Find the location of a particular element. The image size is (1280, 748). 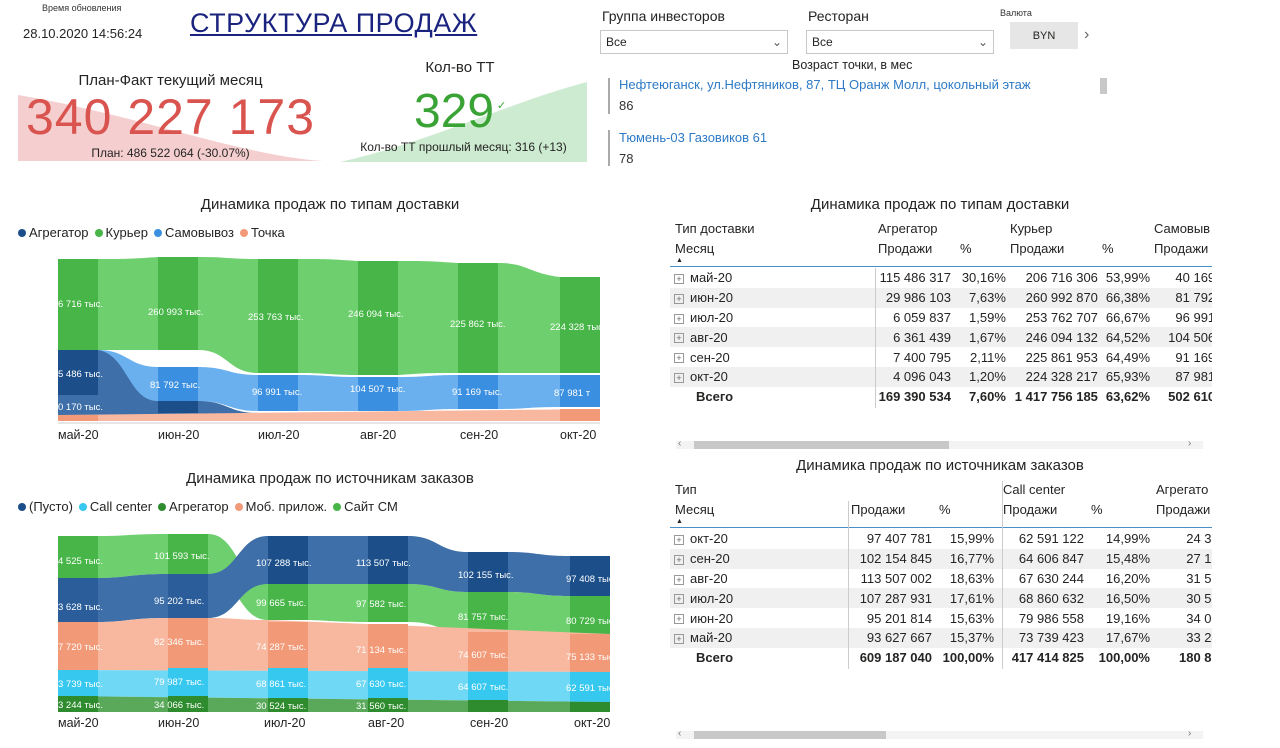

tt-kpi-background is located at coordinates (463, 122).